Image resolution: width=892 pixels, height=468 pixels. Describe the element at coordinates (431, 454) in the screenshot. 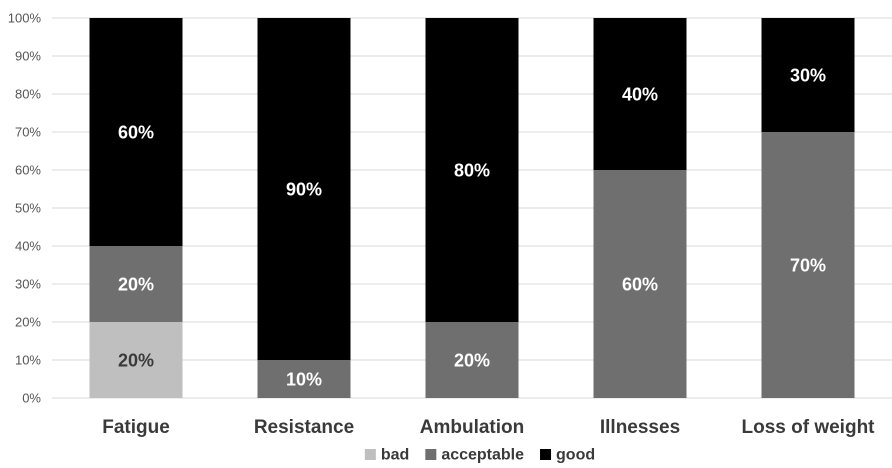

I see `legend-swatch-acceptable` at that location.